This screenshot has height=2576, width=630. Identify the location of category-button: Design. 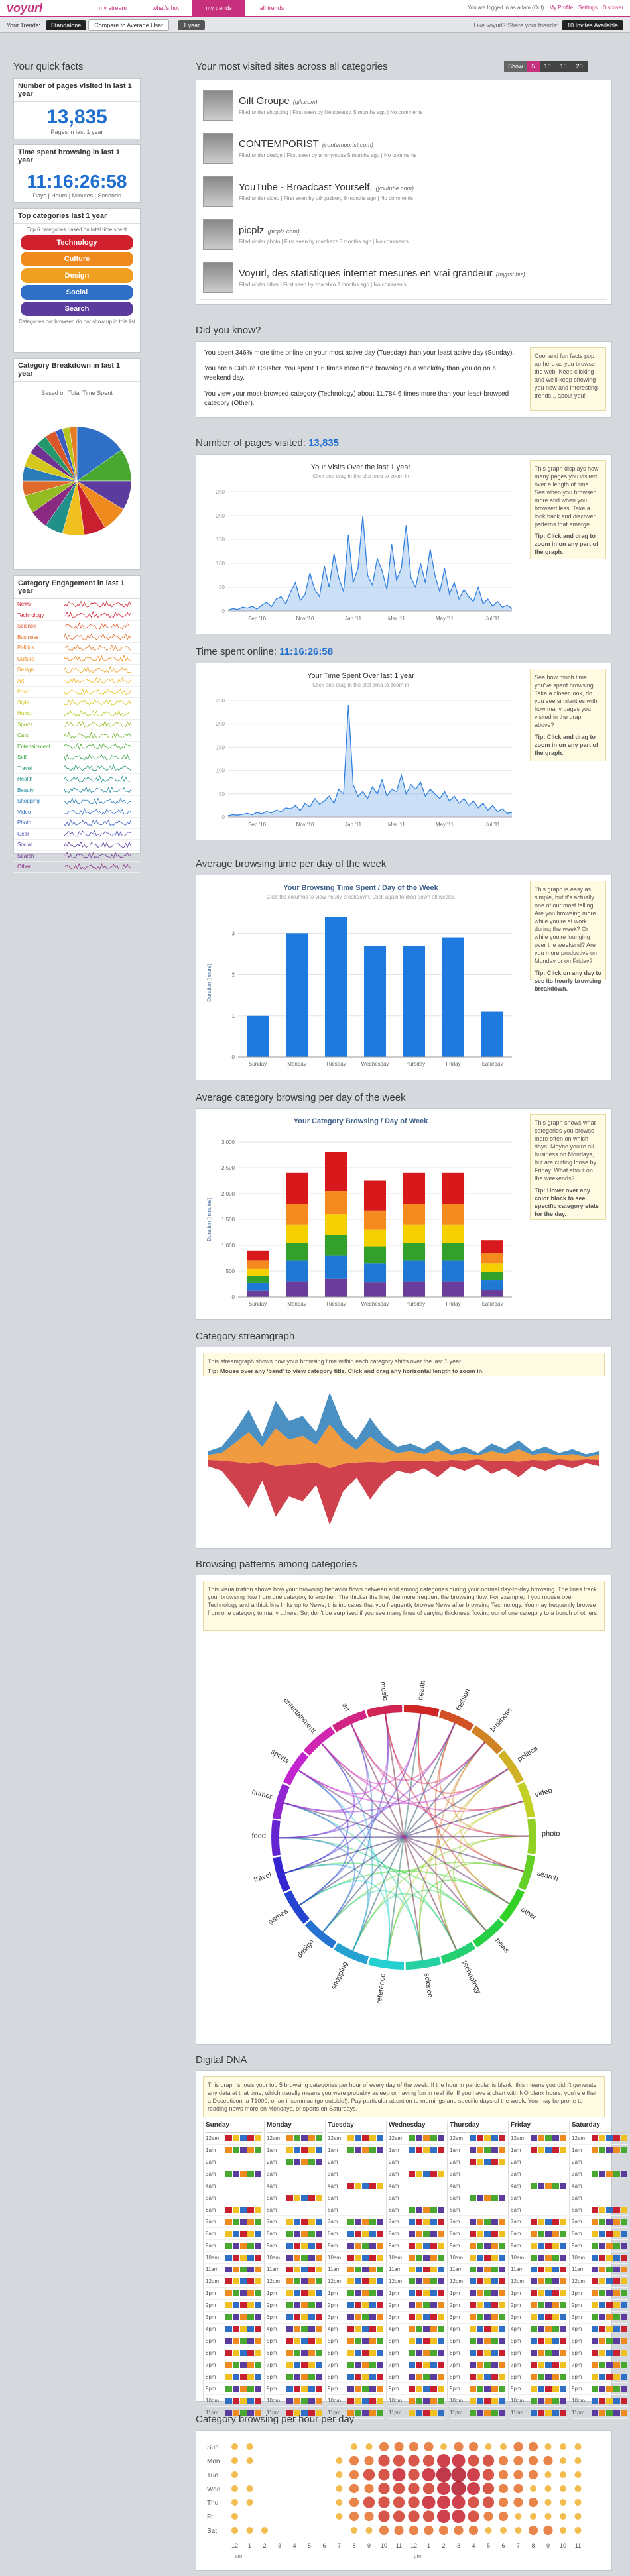
(77, 276).